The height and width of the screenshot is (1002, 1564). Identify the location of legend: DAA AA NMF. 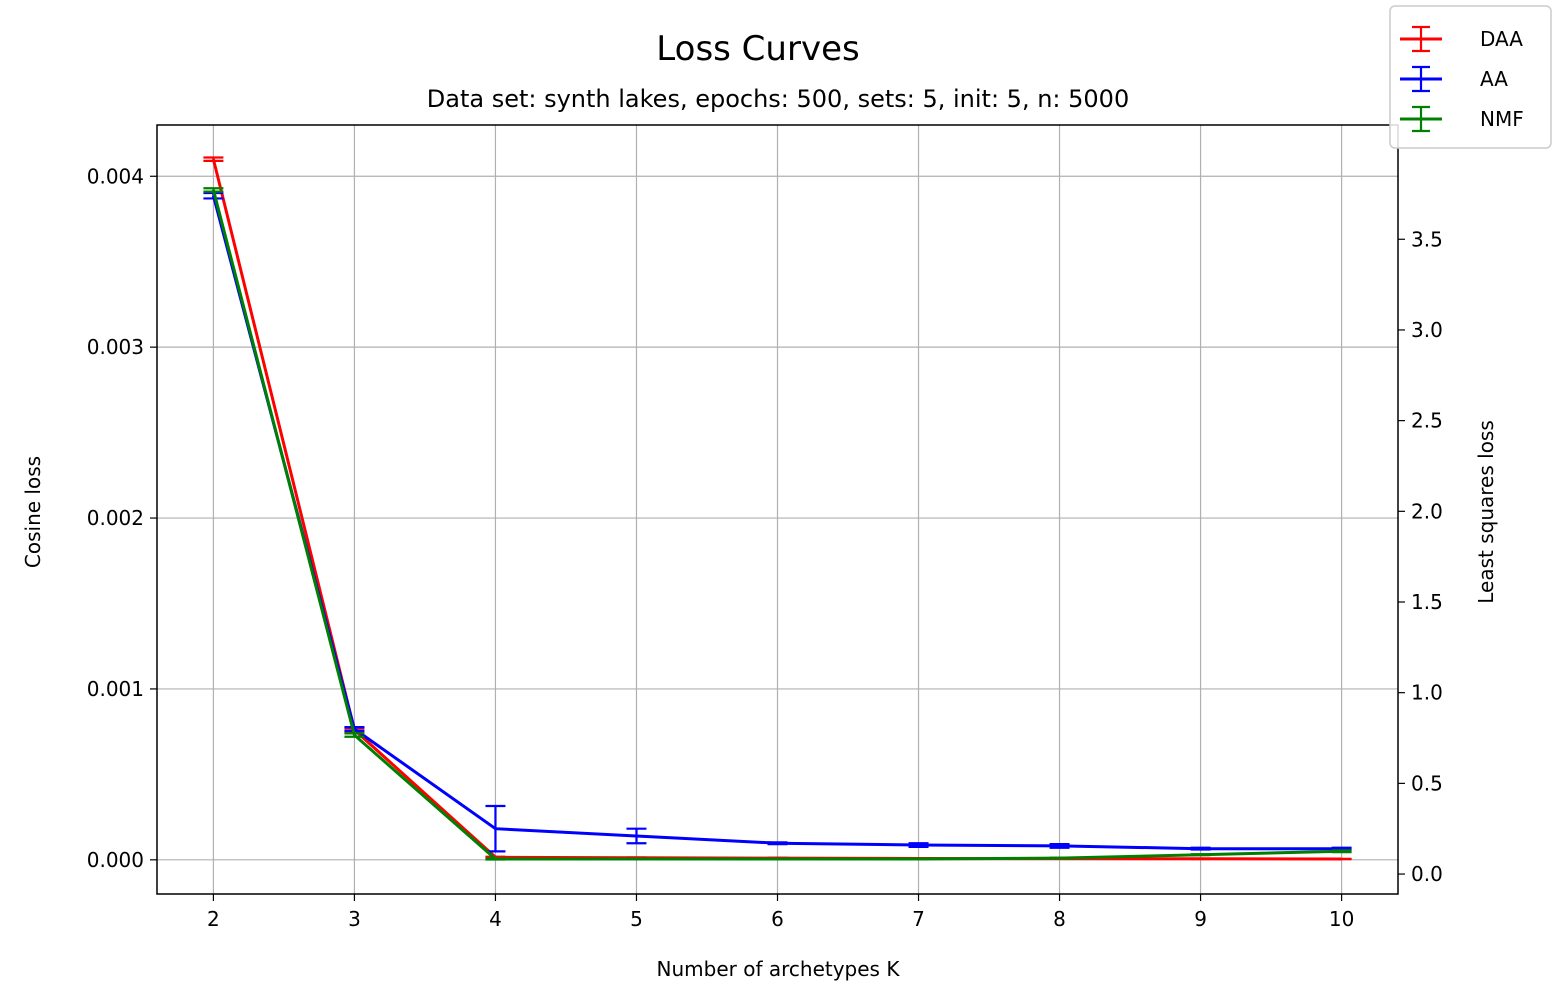
(1470, 77).